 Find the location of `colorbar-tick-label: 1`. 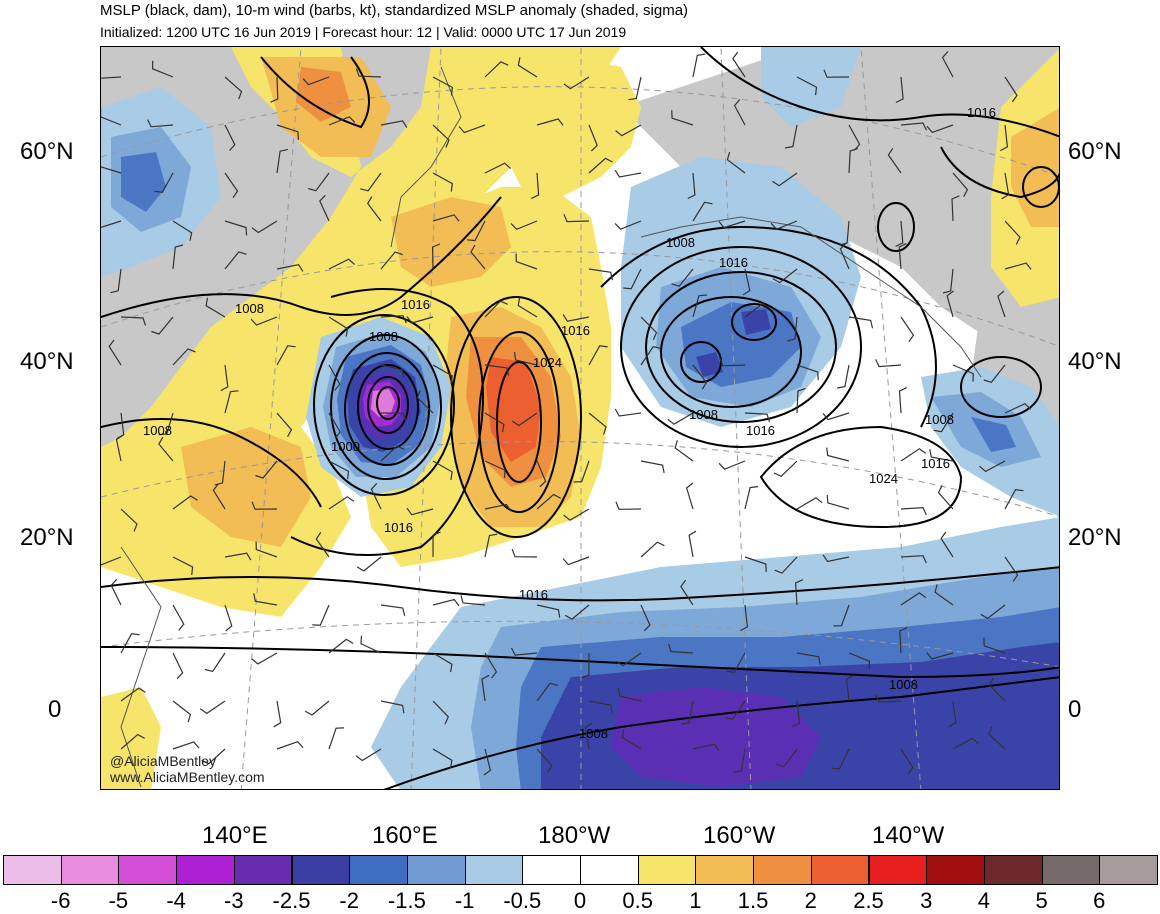

colorbar-tick-label: 1 is located at coordinates (695, 900).